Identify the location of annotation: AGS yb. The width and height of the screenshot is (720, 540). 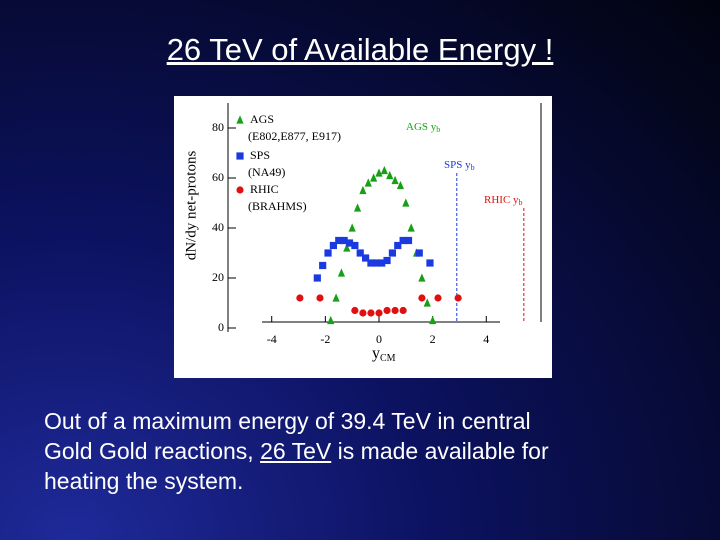
(423, 127).